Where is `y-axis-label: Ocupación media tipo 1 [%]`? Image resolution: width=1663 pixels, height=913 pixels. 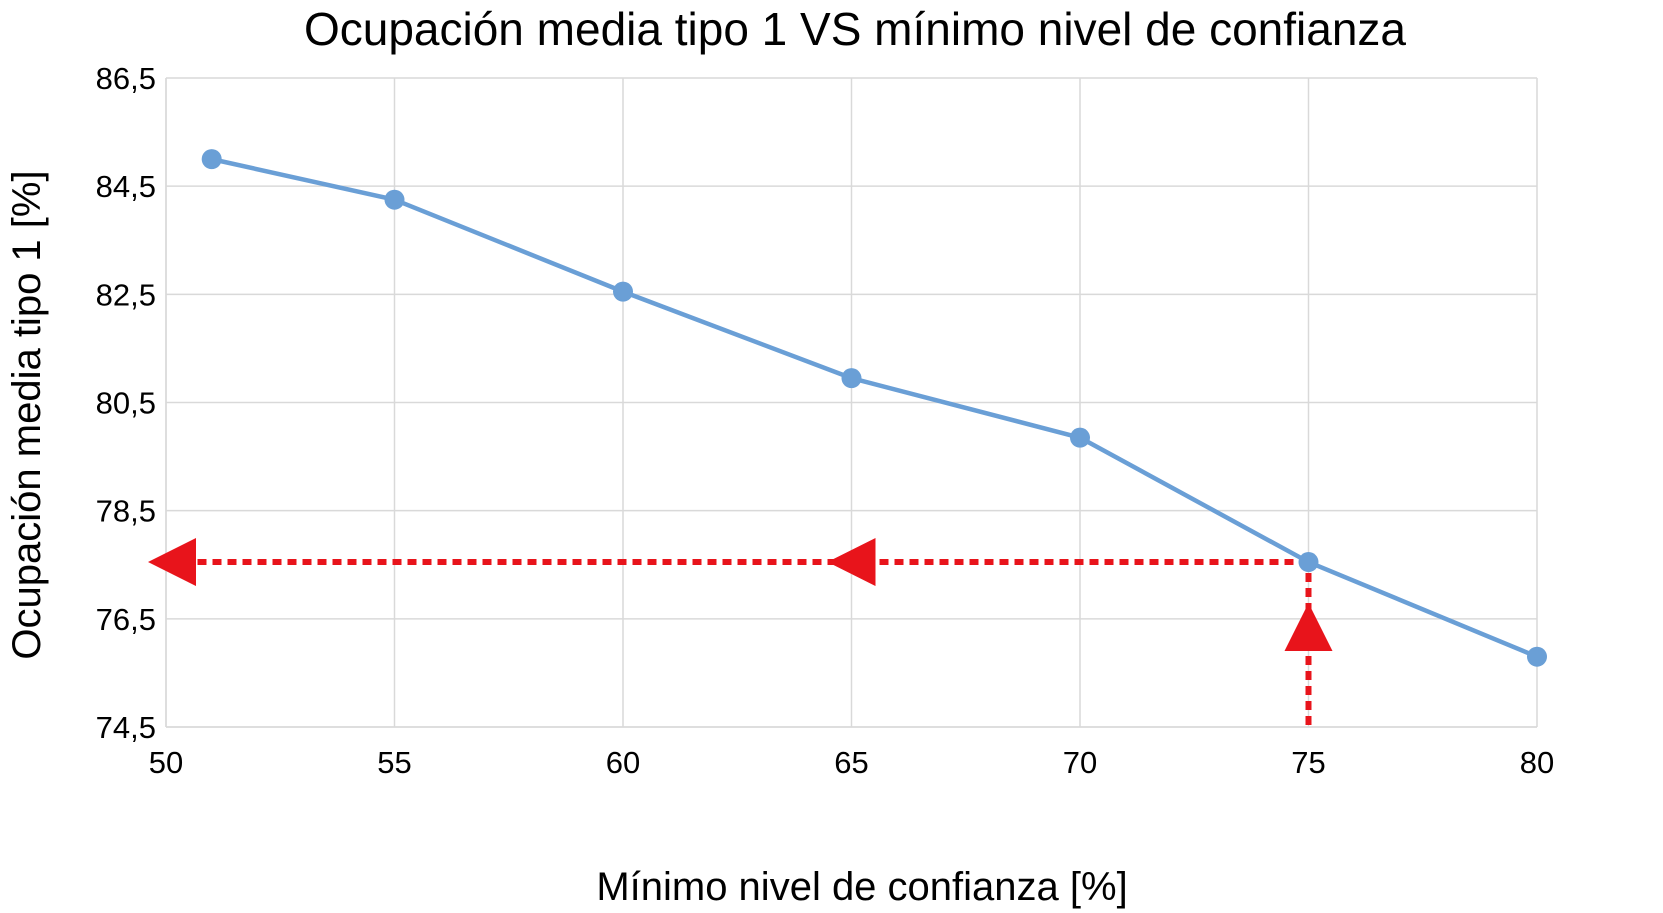
y-axis-label: Ocupación media tipo 1 [%] is located at coordinates (27, 414).